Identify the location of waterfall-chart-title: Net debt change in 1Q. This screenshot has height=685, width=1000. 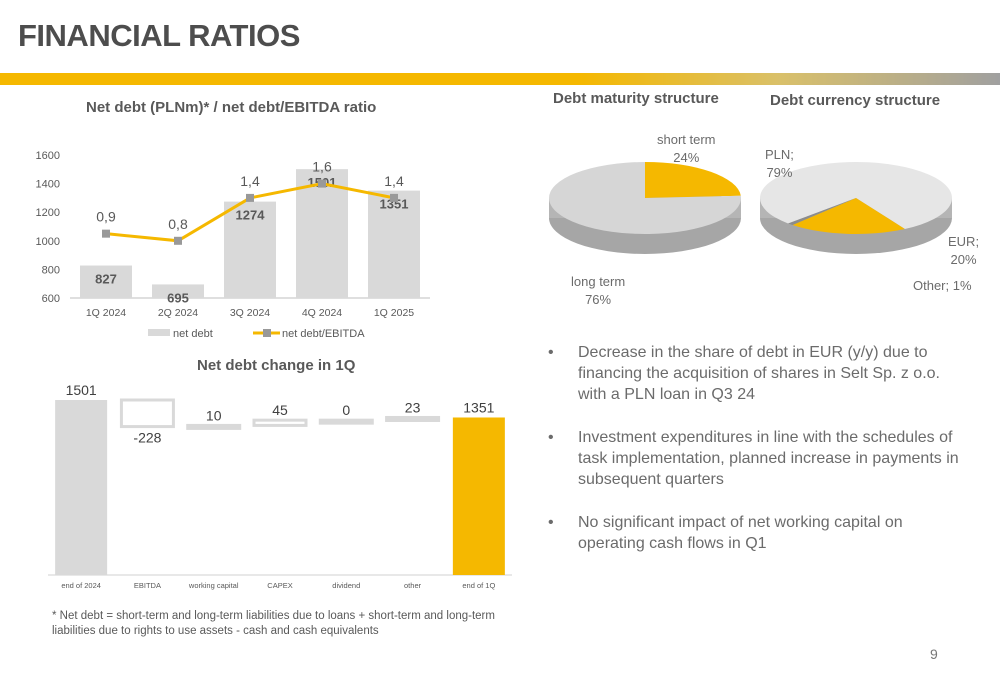
(276, 365).